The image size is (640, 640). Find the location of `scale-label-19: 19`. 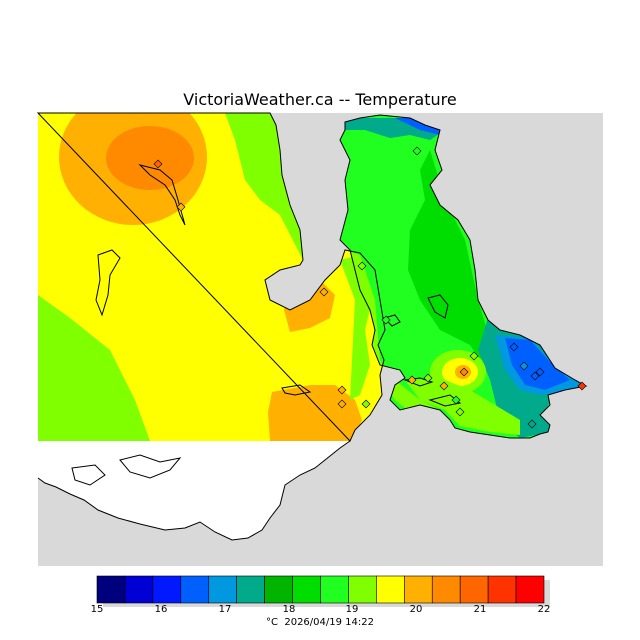

scale-label-19: 19 is located at coordinates (352, 609).